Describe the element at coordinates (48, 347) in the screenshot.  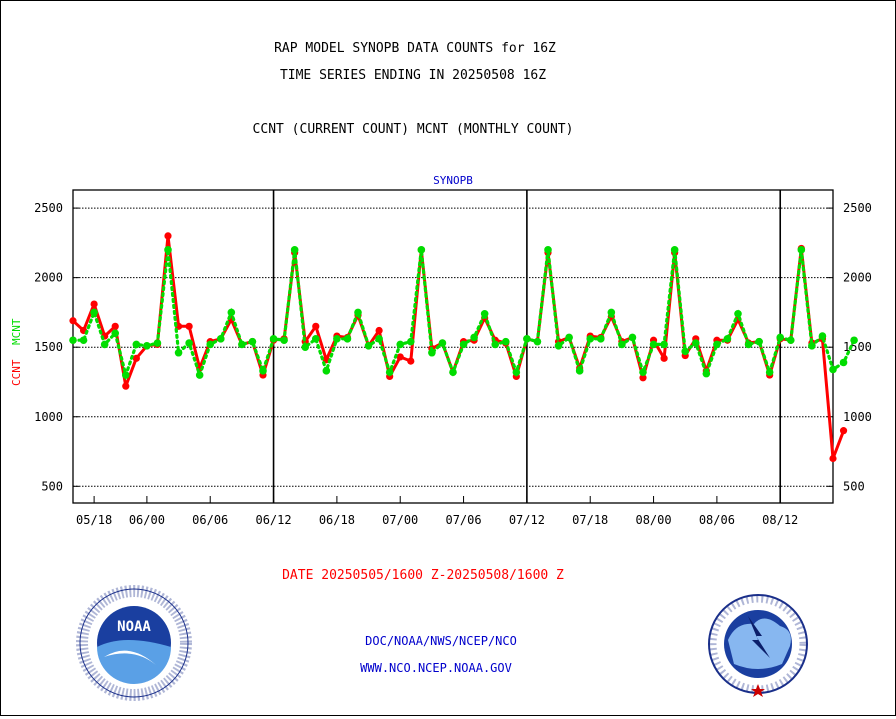
I see `y-tick-label-left-1500: 1500` at that location.